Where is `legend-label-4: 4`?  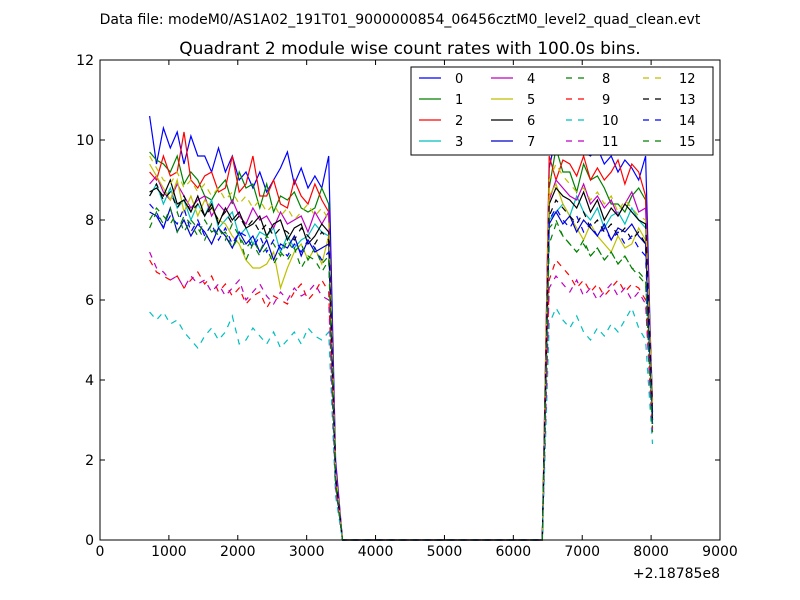
legend-label-4: 4 is located at coordinates (531, 79).